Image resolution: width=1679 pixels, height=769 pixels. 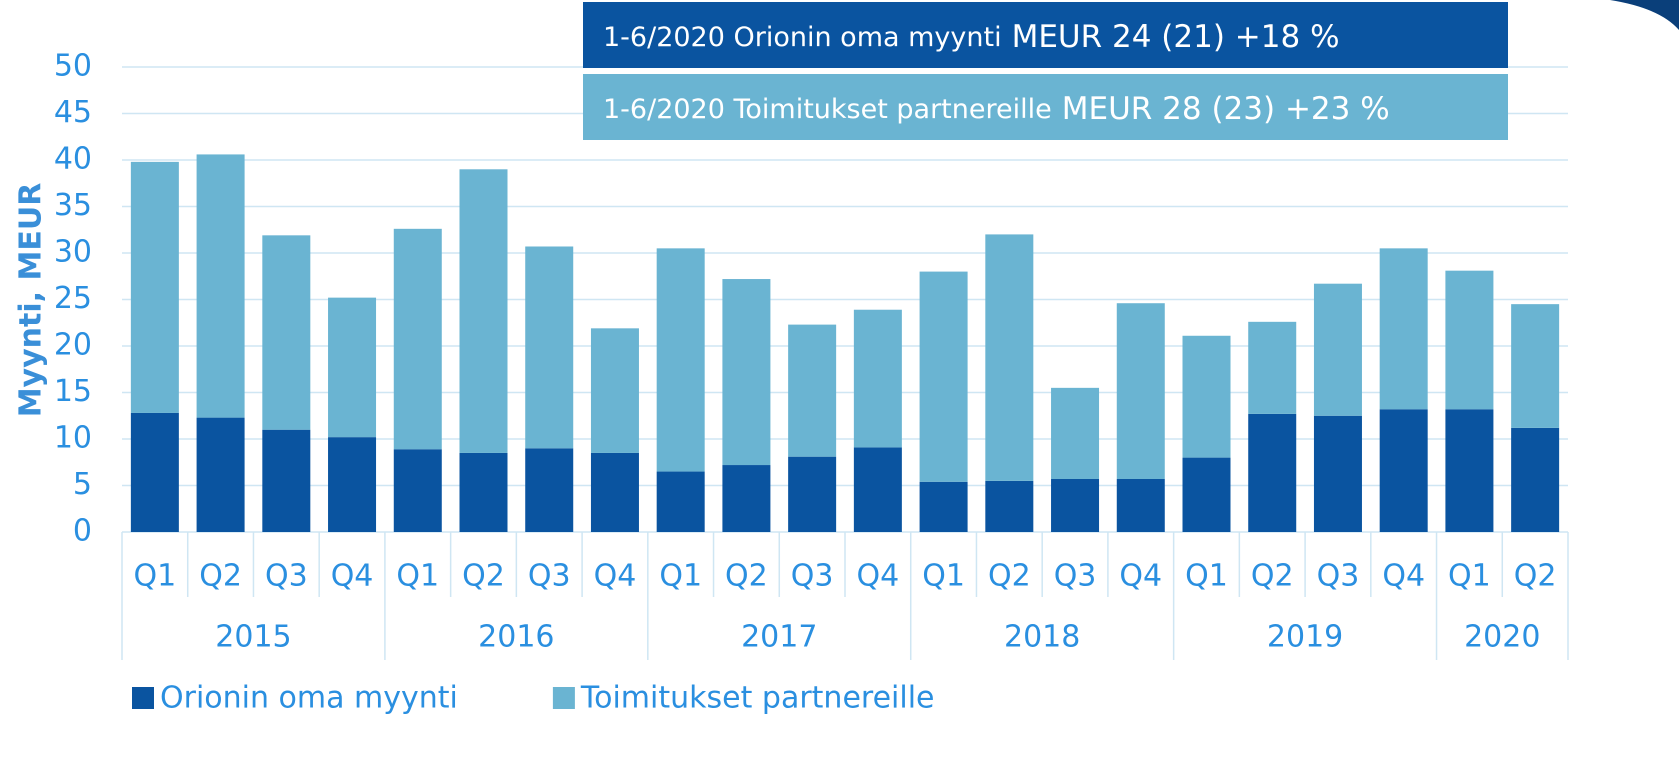 What do you see at coordinates (82, 531) in the screenshot?
I see `y-tick-label: 0` at bounding box center [82, 531].